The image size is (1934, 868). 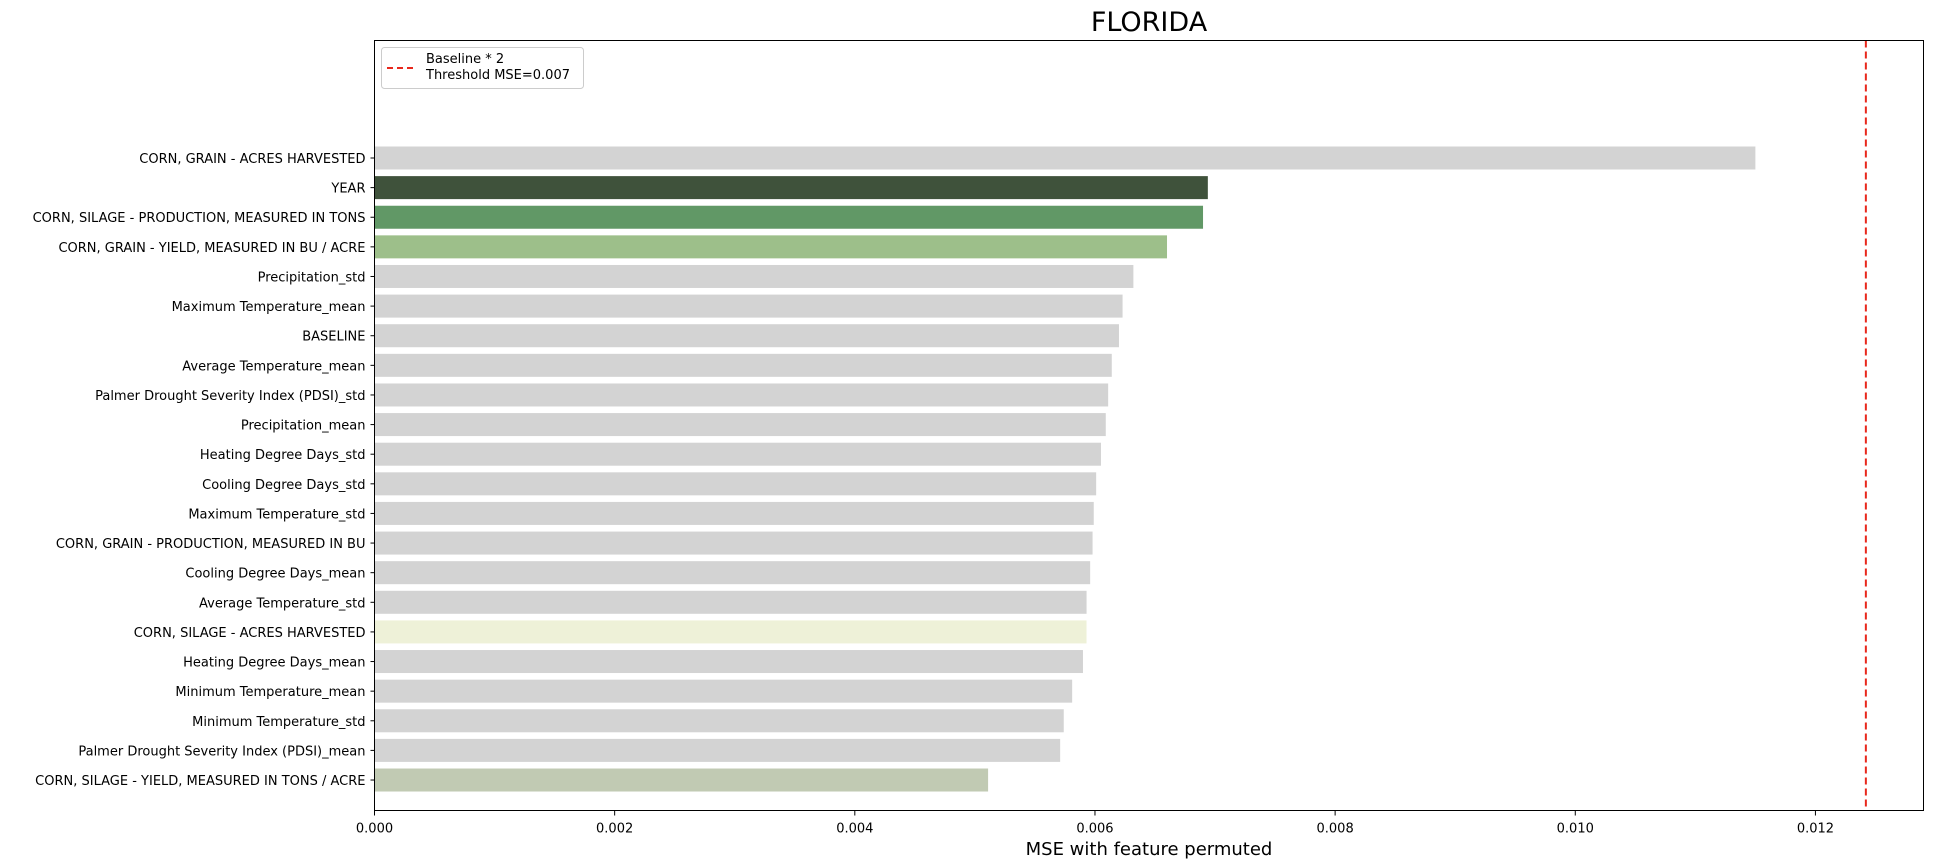 What do you see at coordinates (333, 337) in the screenshot?
I see `category-label-6: BASELINE` at bounding box center [333, 337].